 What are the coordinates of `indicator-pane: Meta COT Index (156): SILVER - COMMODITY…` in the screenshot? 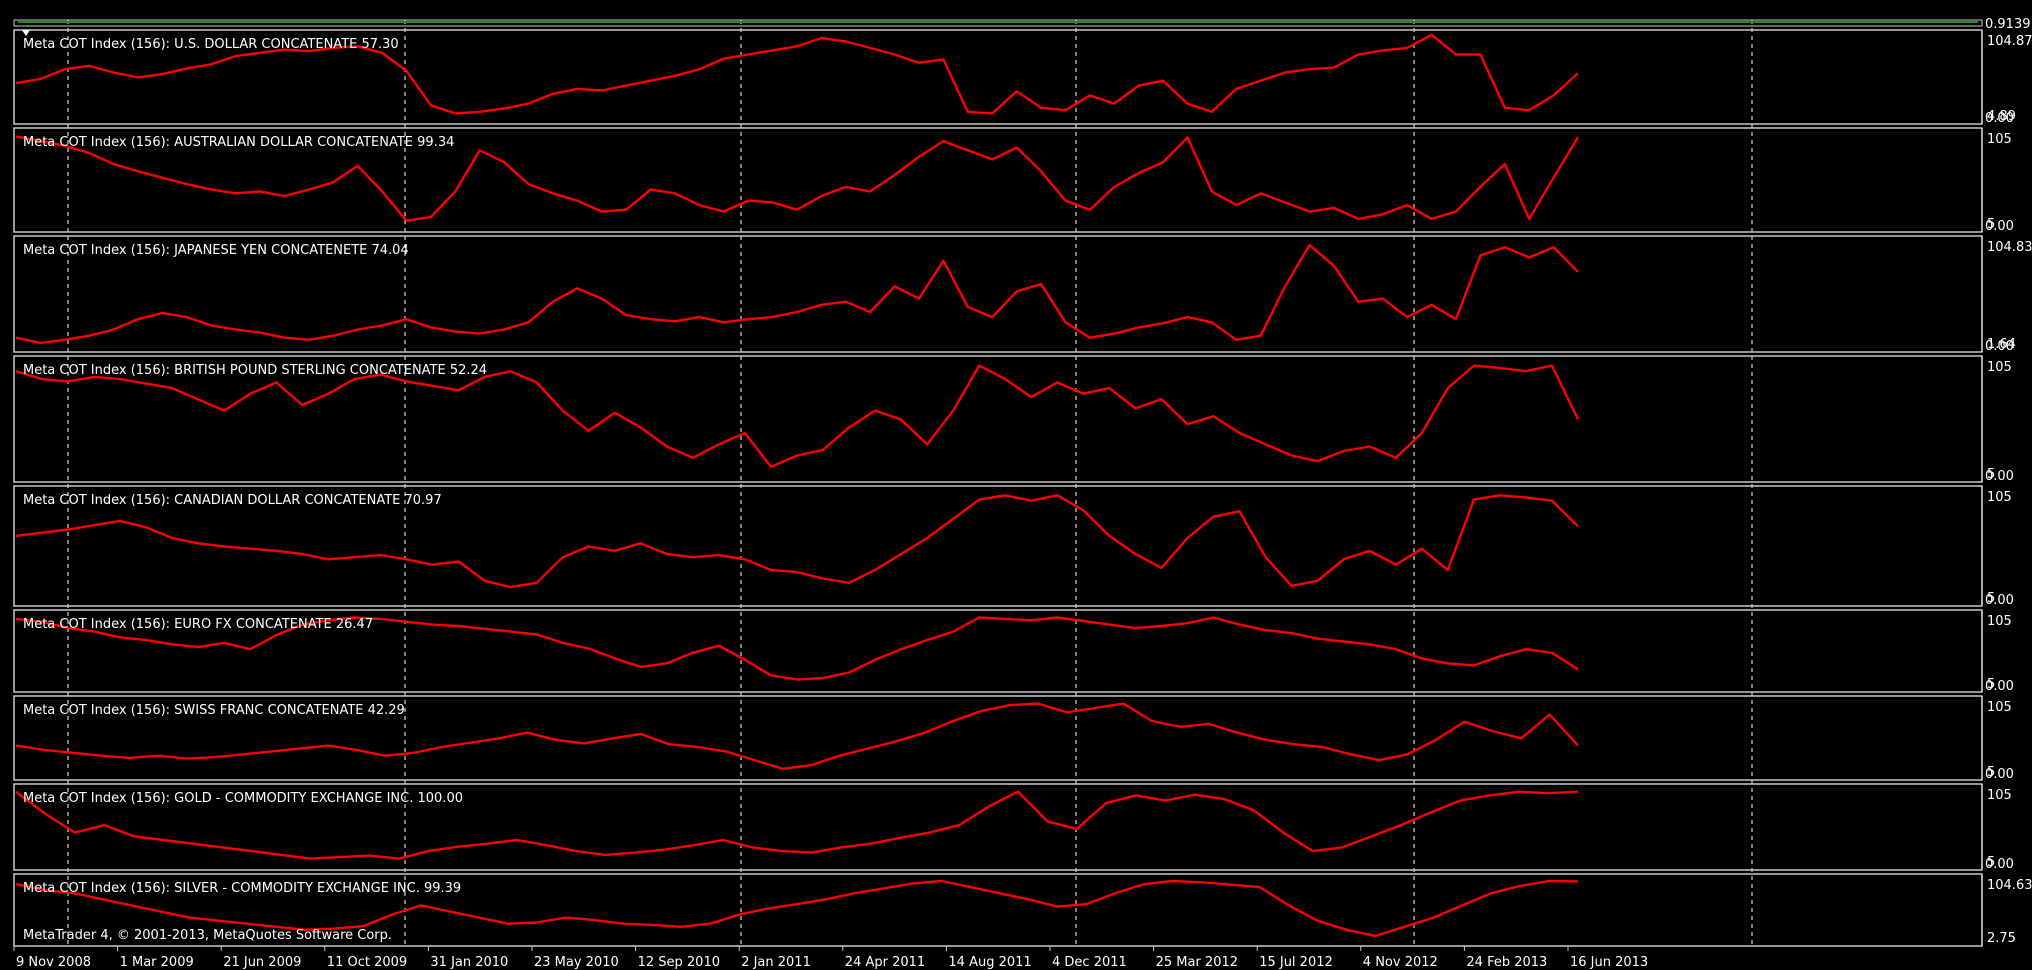 It's located at (1022, 910).